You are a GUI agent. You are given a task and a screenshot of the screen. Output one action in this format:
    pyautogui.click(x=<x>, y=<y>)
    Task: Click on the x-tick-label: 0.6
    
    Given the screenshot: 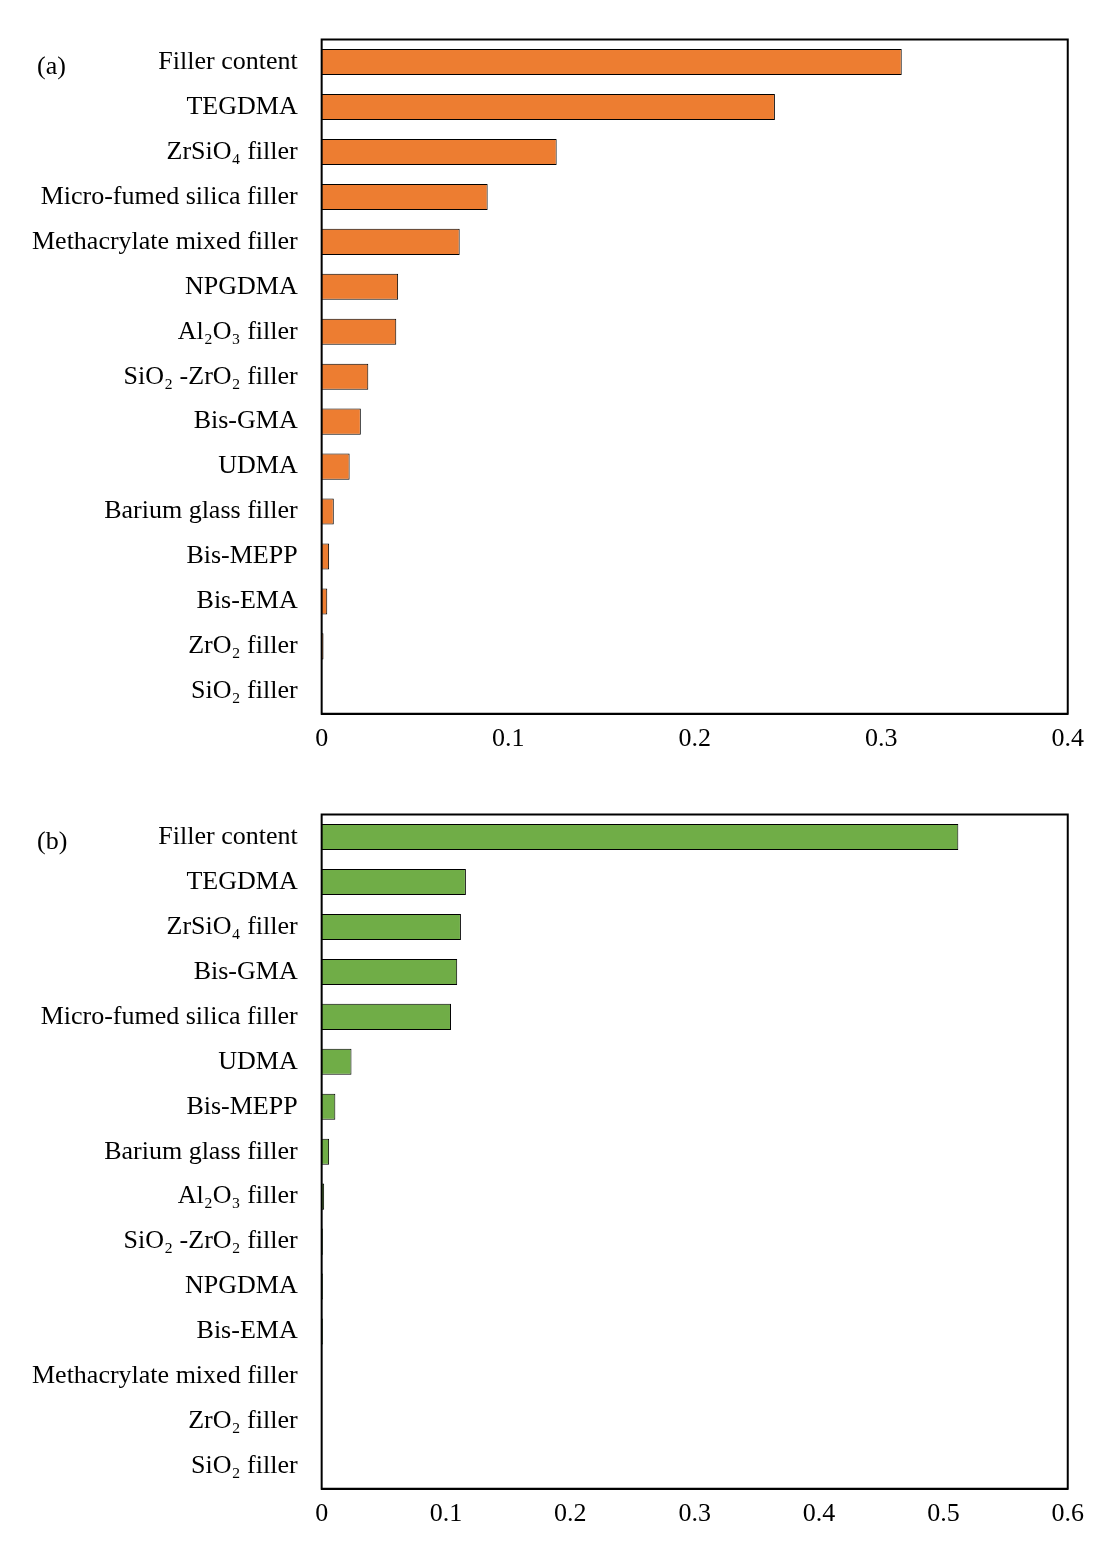 What is the action you would take?
    pyautogui.click(x=1067, y=1513)
    